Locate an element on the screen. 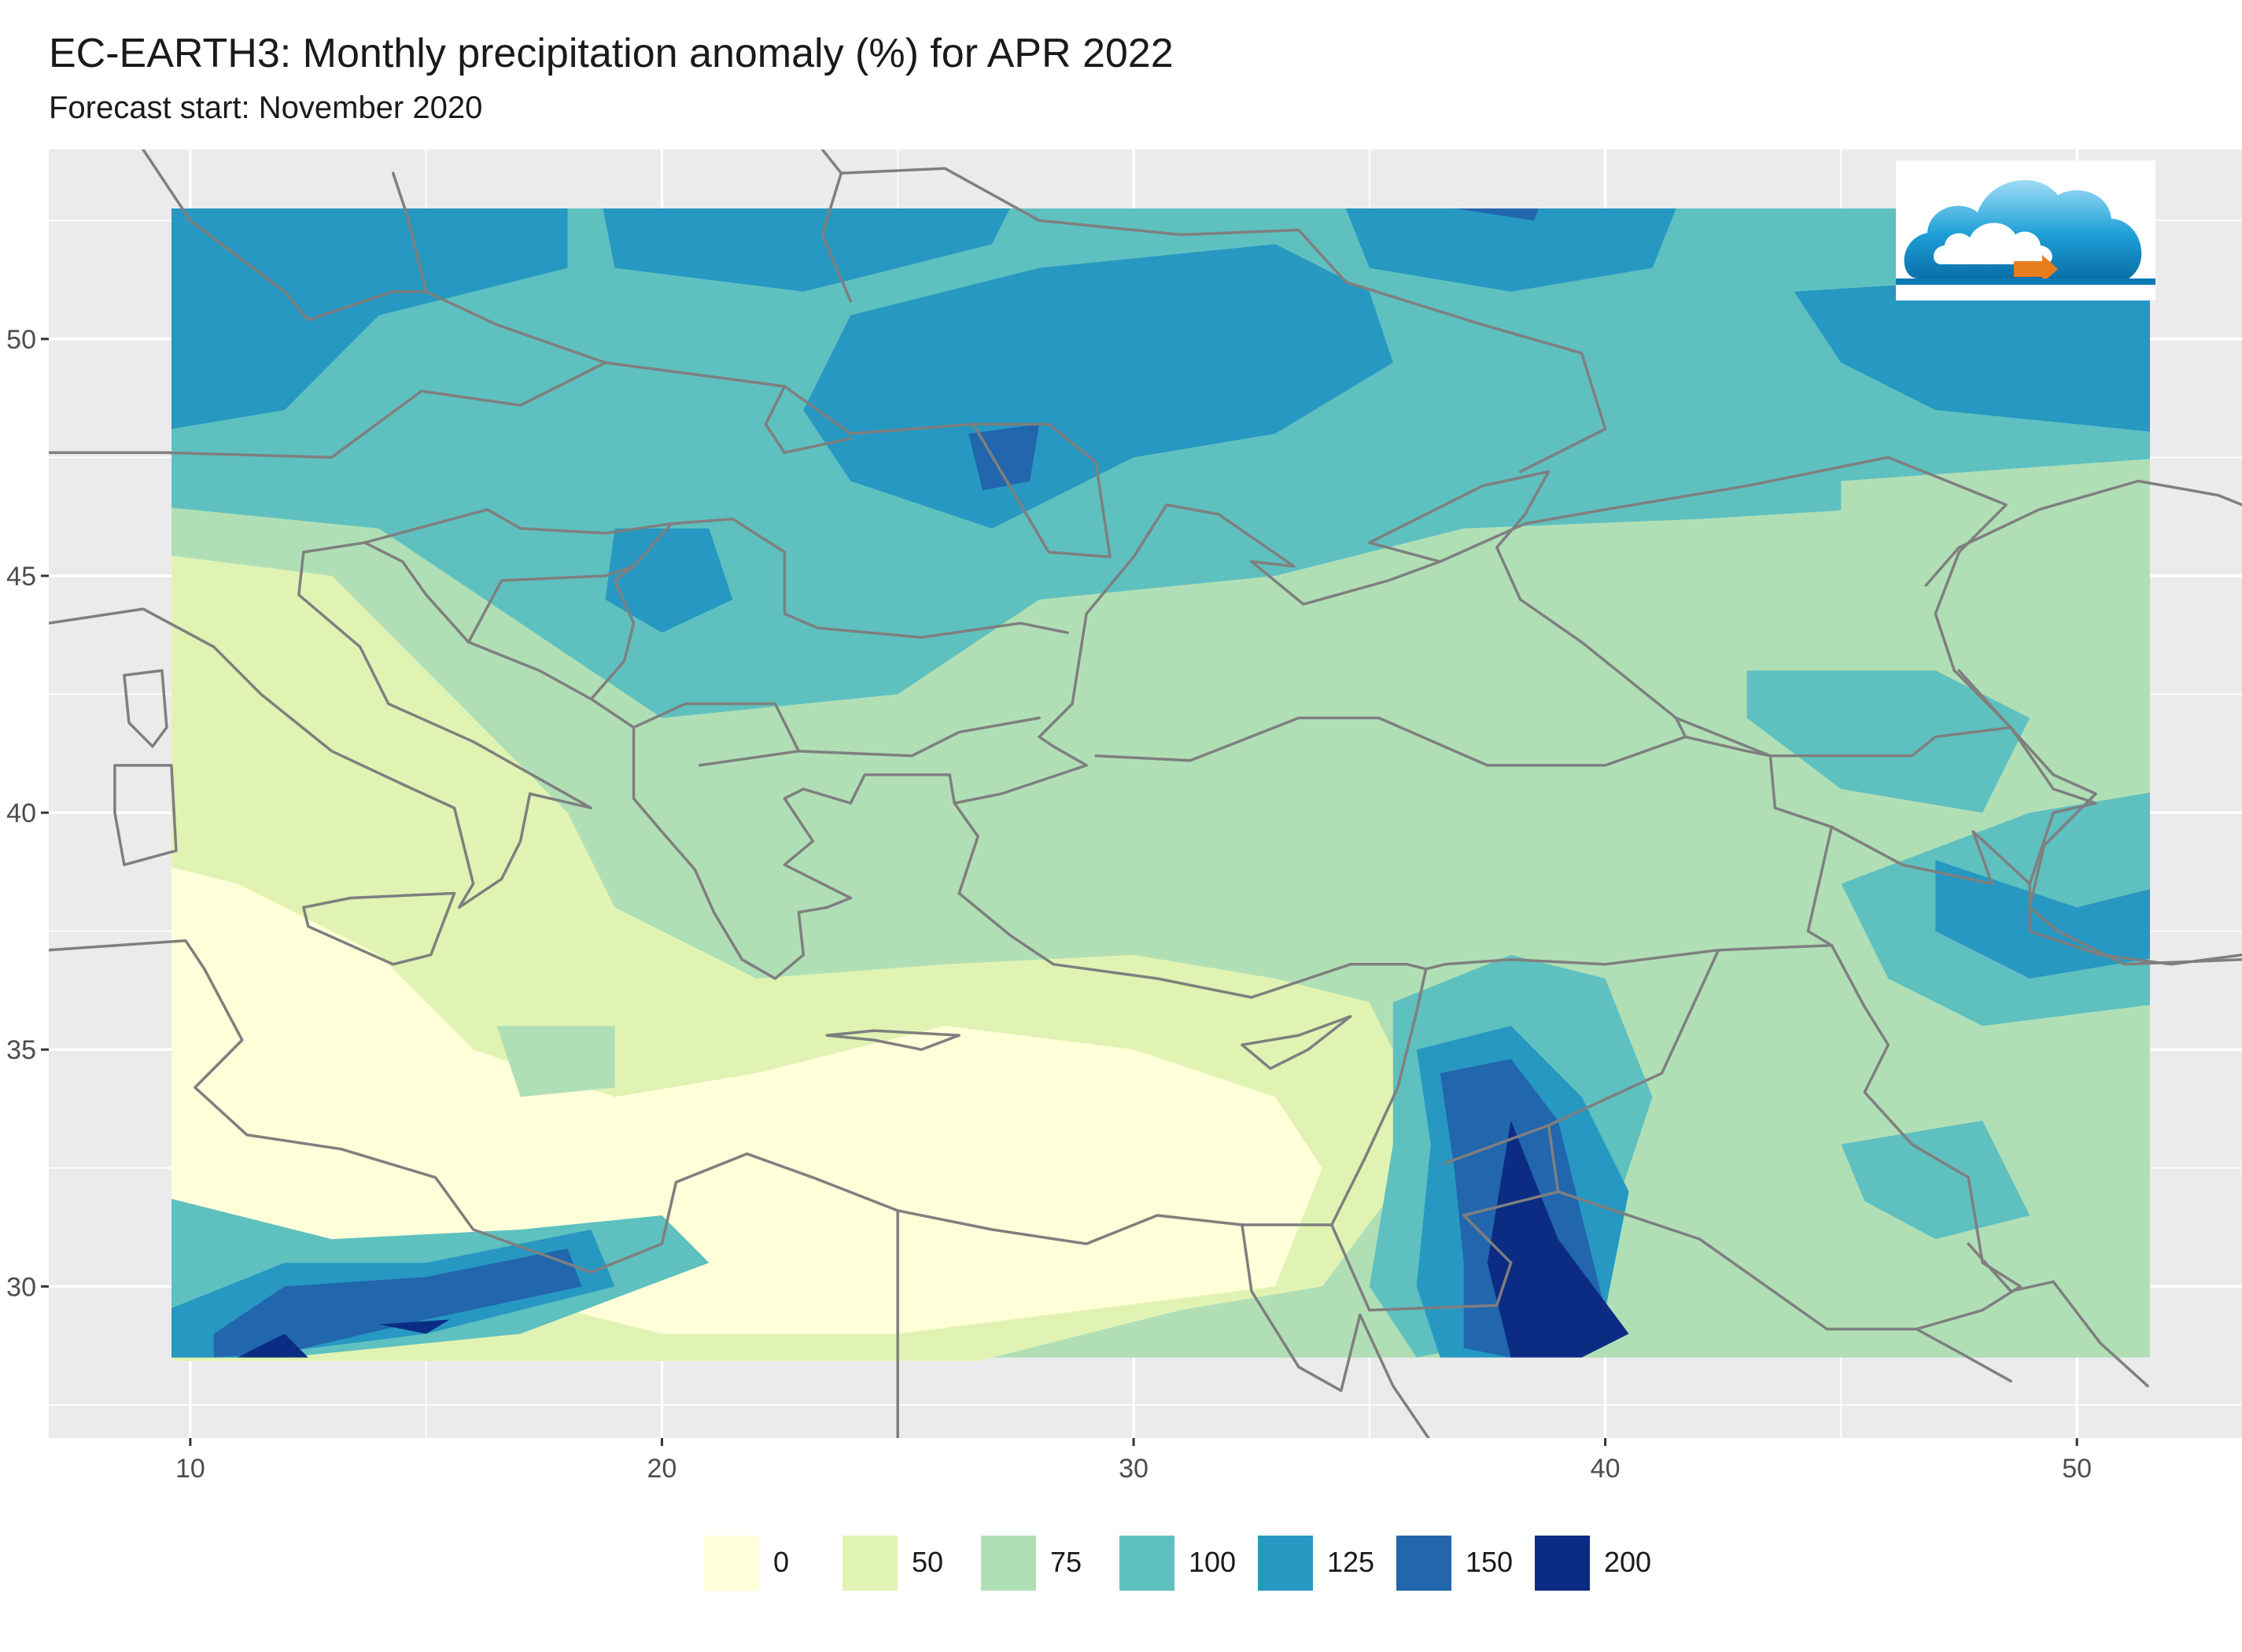 The height and width of the screenshot is (1652, 2242). x-tick-label: 40 is located at coordinates (1606, 1469).